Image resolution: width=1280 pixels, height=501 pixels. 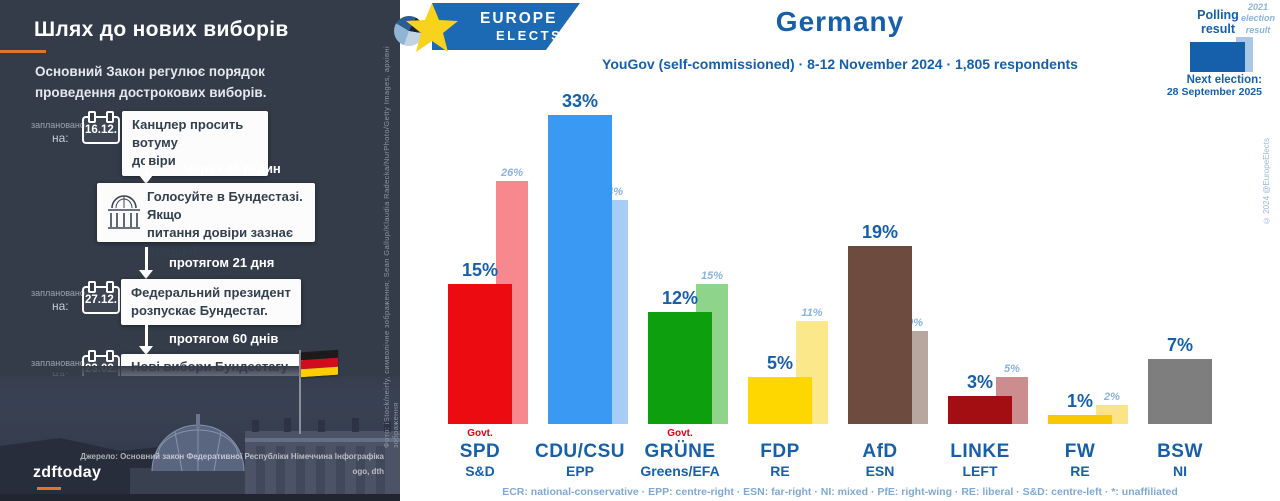 I want to click on legend-2021-label: 2021 election result, so click(x=1257, y=18).